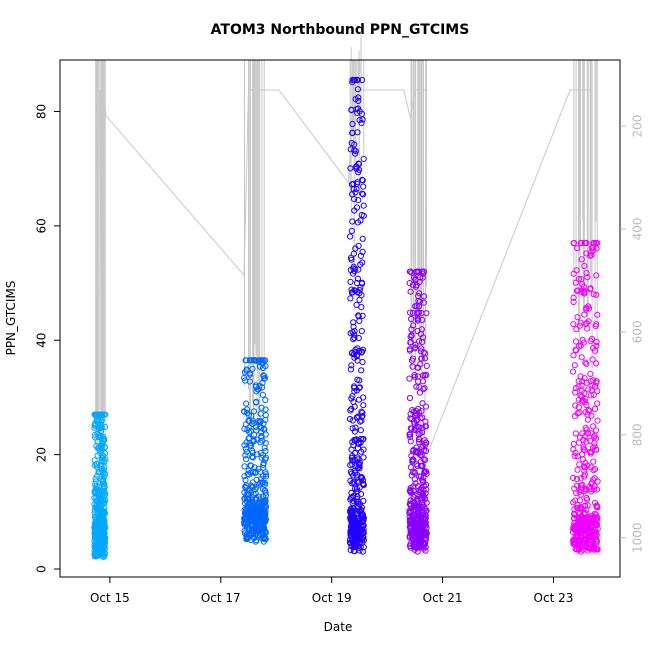  I want to click on y2-tick-label: 200, so click(638, 126).